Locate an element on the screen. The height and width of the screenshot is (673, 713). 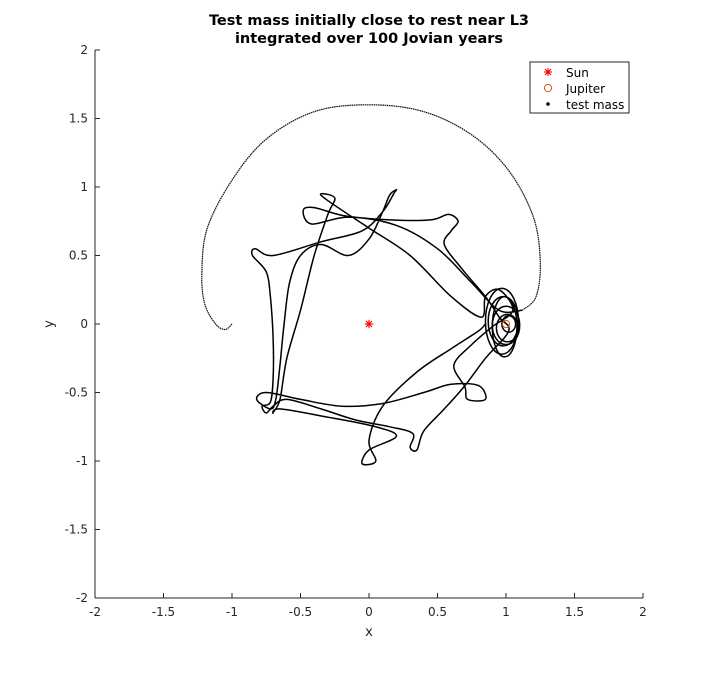
x-tick-label: -2 is located at coordinates (95, 612).